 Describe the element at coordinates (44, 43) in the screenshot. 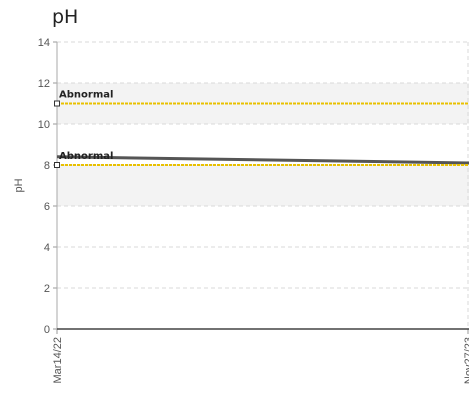

I see `y-tick-label: 14` at that location.